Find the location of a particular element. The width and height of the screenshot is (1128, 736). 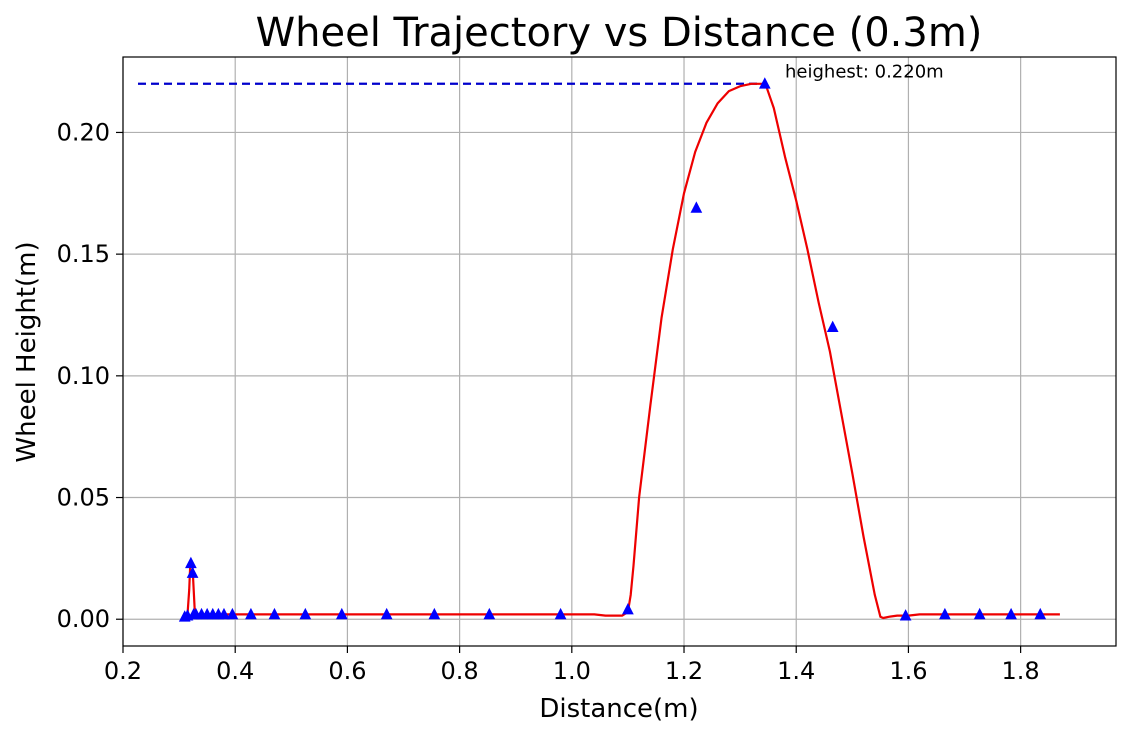

x-axis-label: Distance(m) is located at coordinates (618, 709).